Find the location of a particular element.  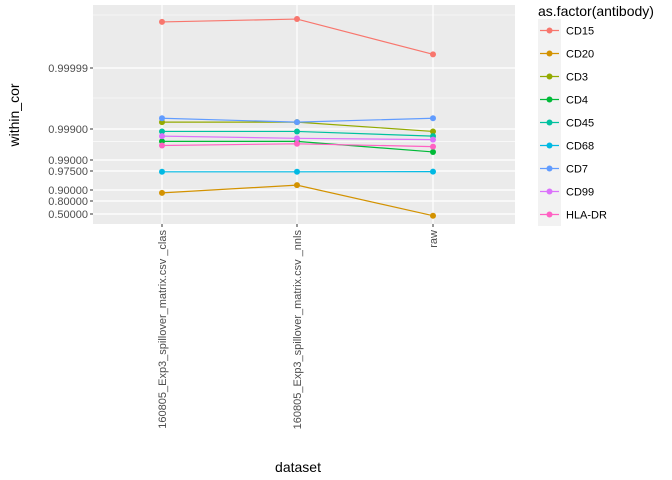

legend-item-cd20: CD20 is located at coordinates (566, 53).